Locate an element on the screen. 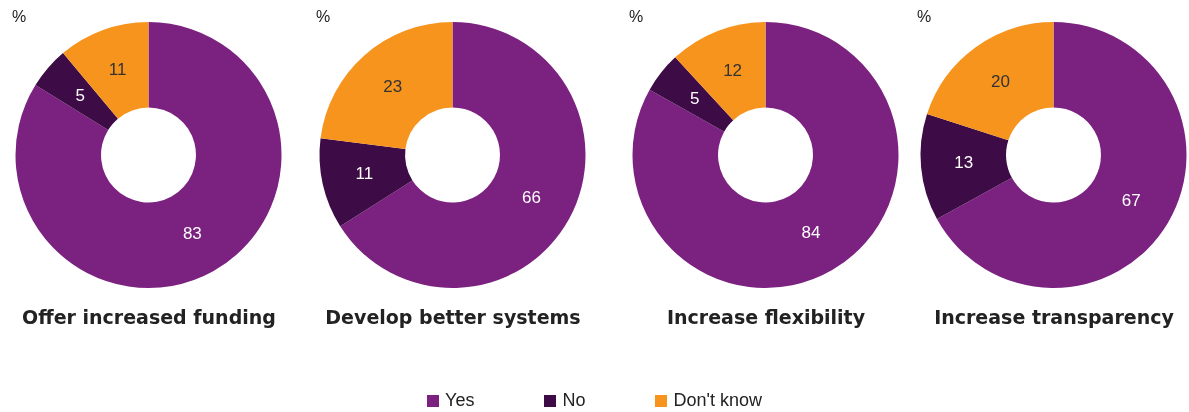  data-label: 13 is located at coordinates (964, 163).